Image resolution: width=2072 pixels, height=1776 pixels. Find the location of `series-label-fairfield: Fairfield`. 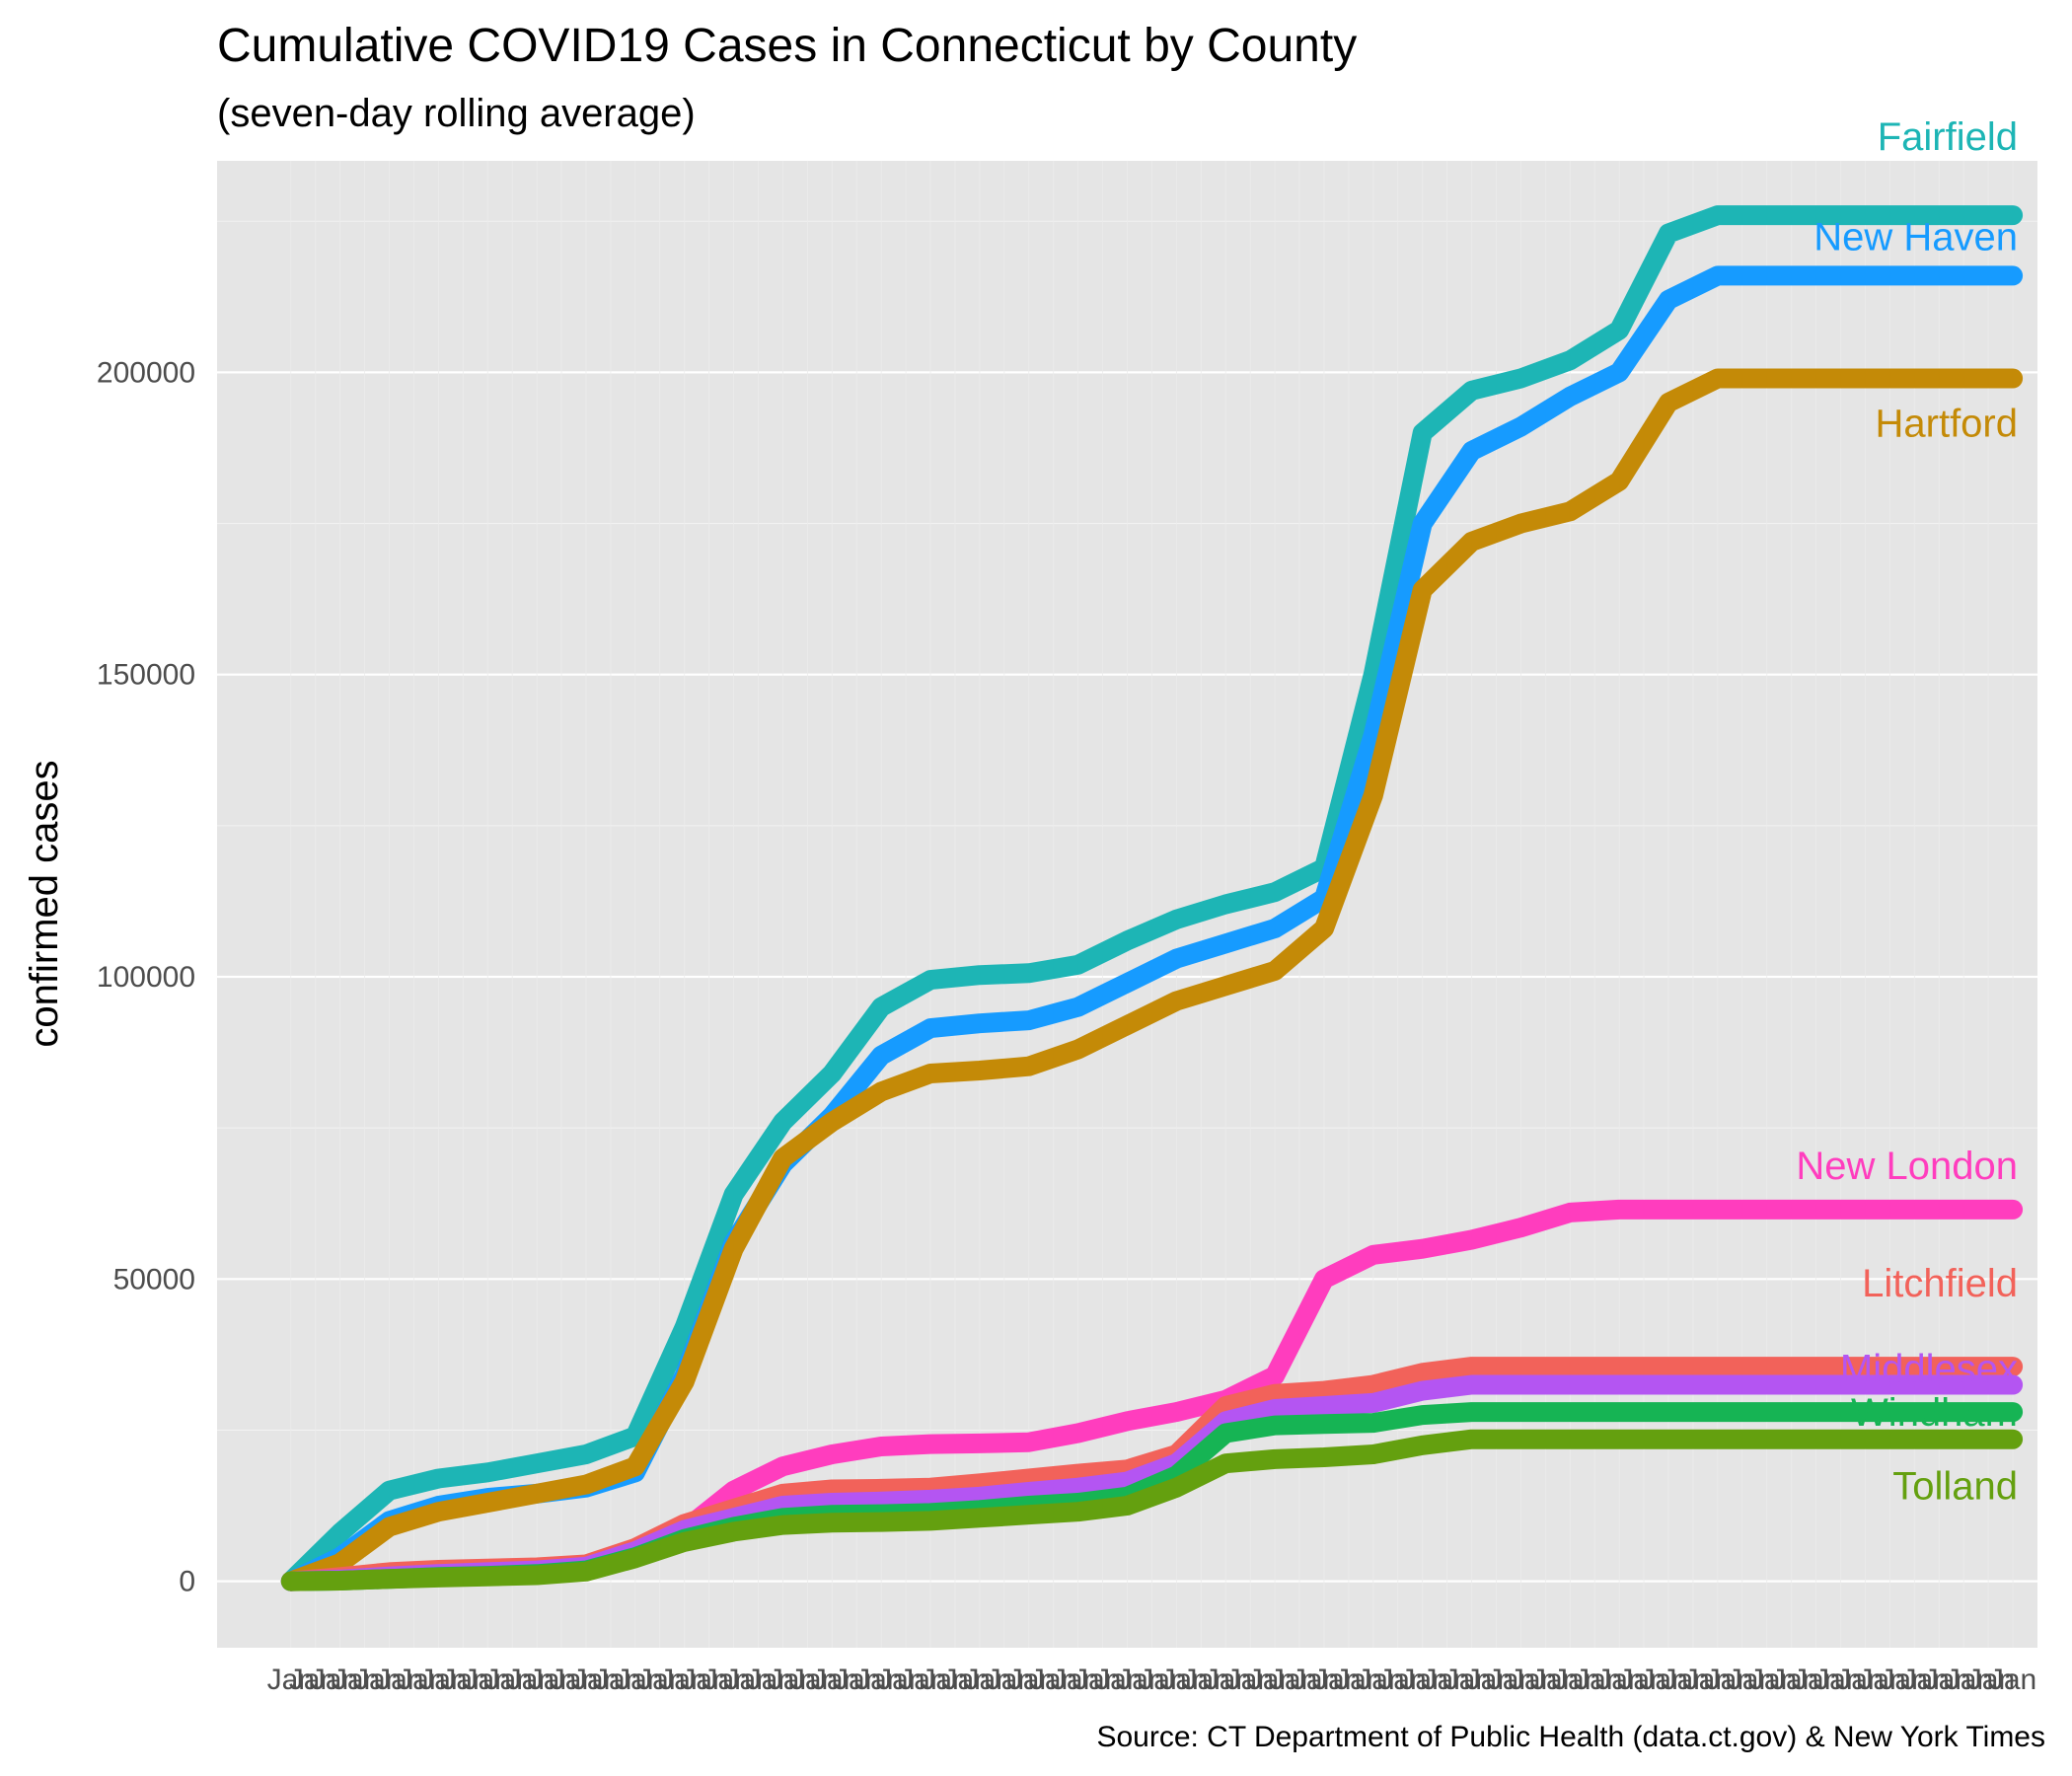

series-label-fairfield: Fairfield is located at coordinates (1948, 137).